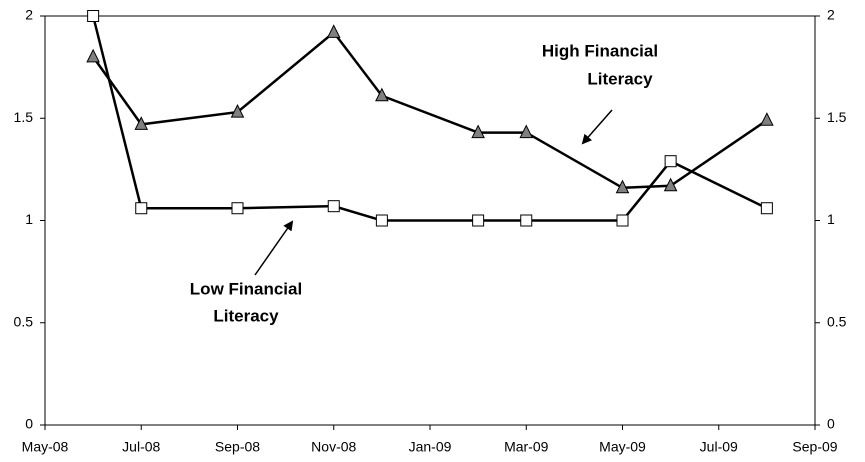 This screenshot has height=462, width=865. I want to click on x-tick-label: Mar-09, so click(526, 447).